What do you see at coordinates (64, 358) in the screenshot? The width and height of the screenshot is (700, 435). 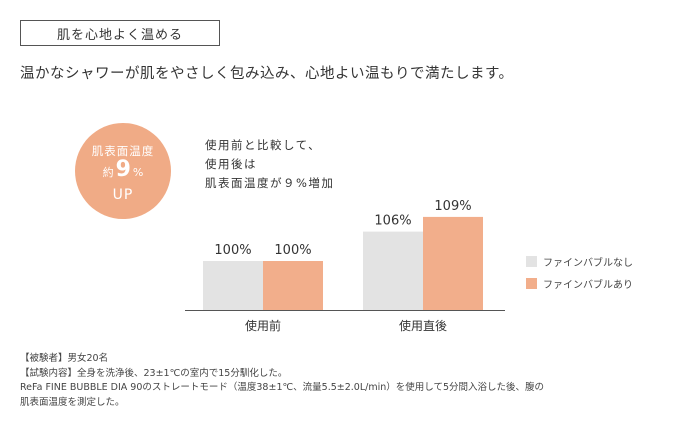 I see `footnote-line: 【被験者】男女20名` at bounding box center [64, 358].